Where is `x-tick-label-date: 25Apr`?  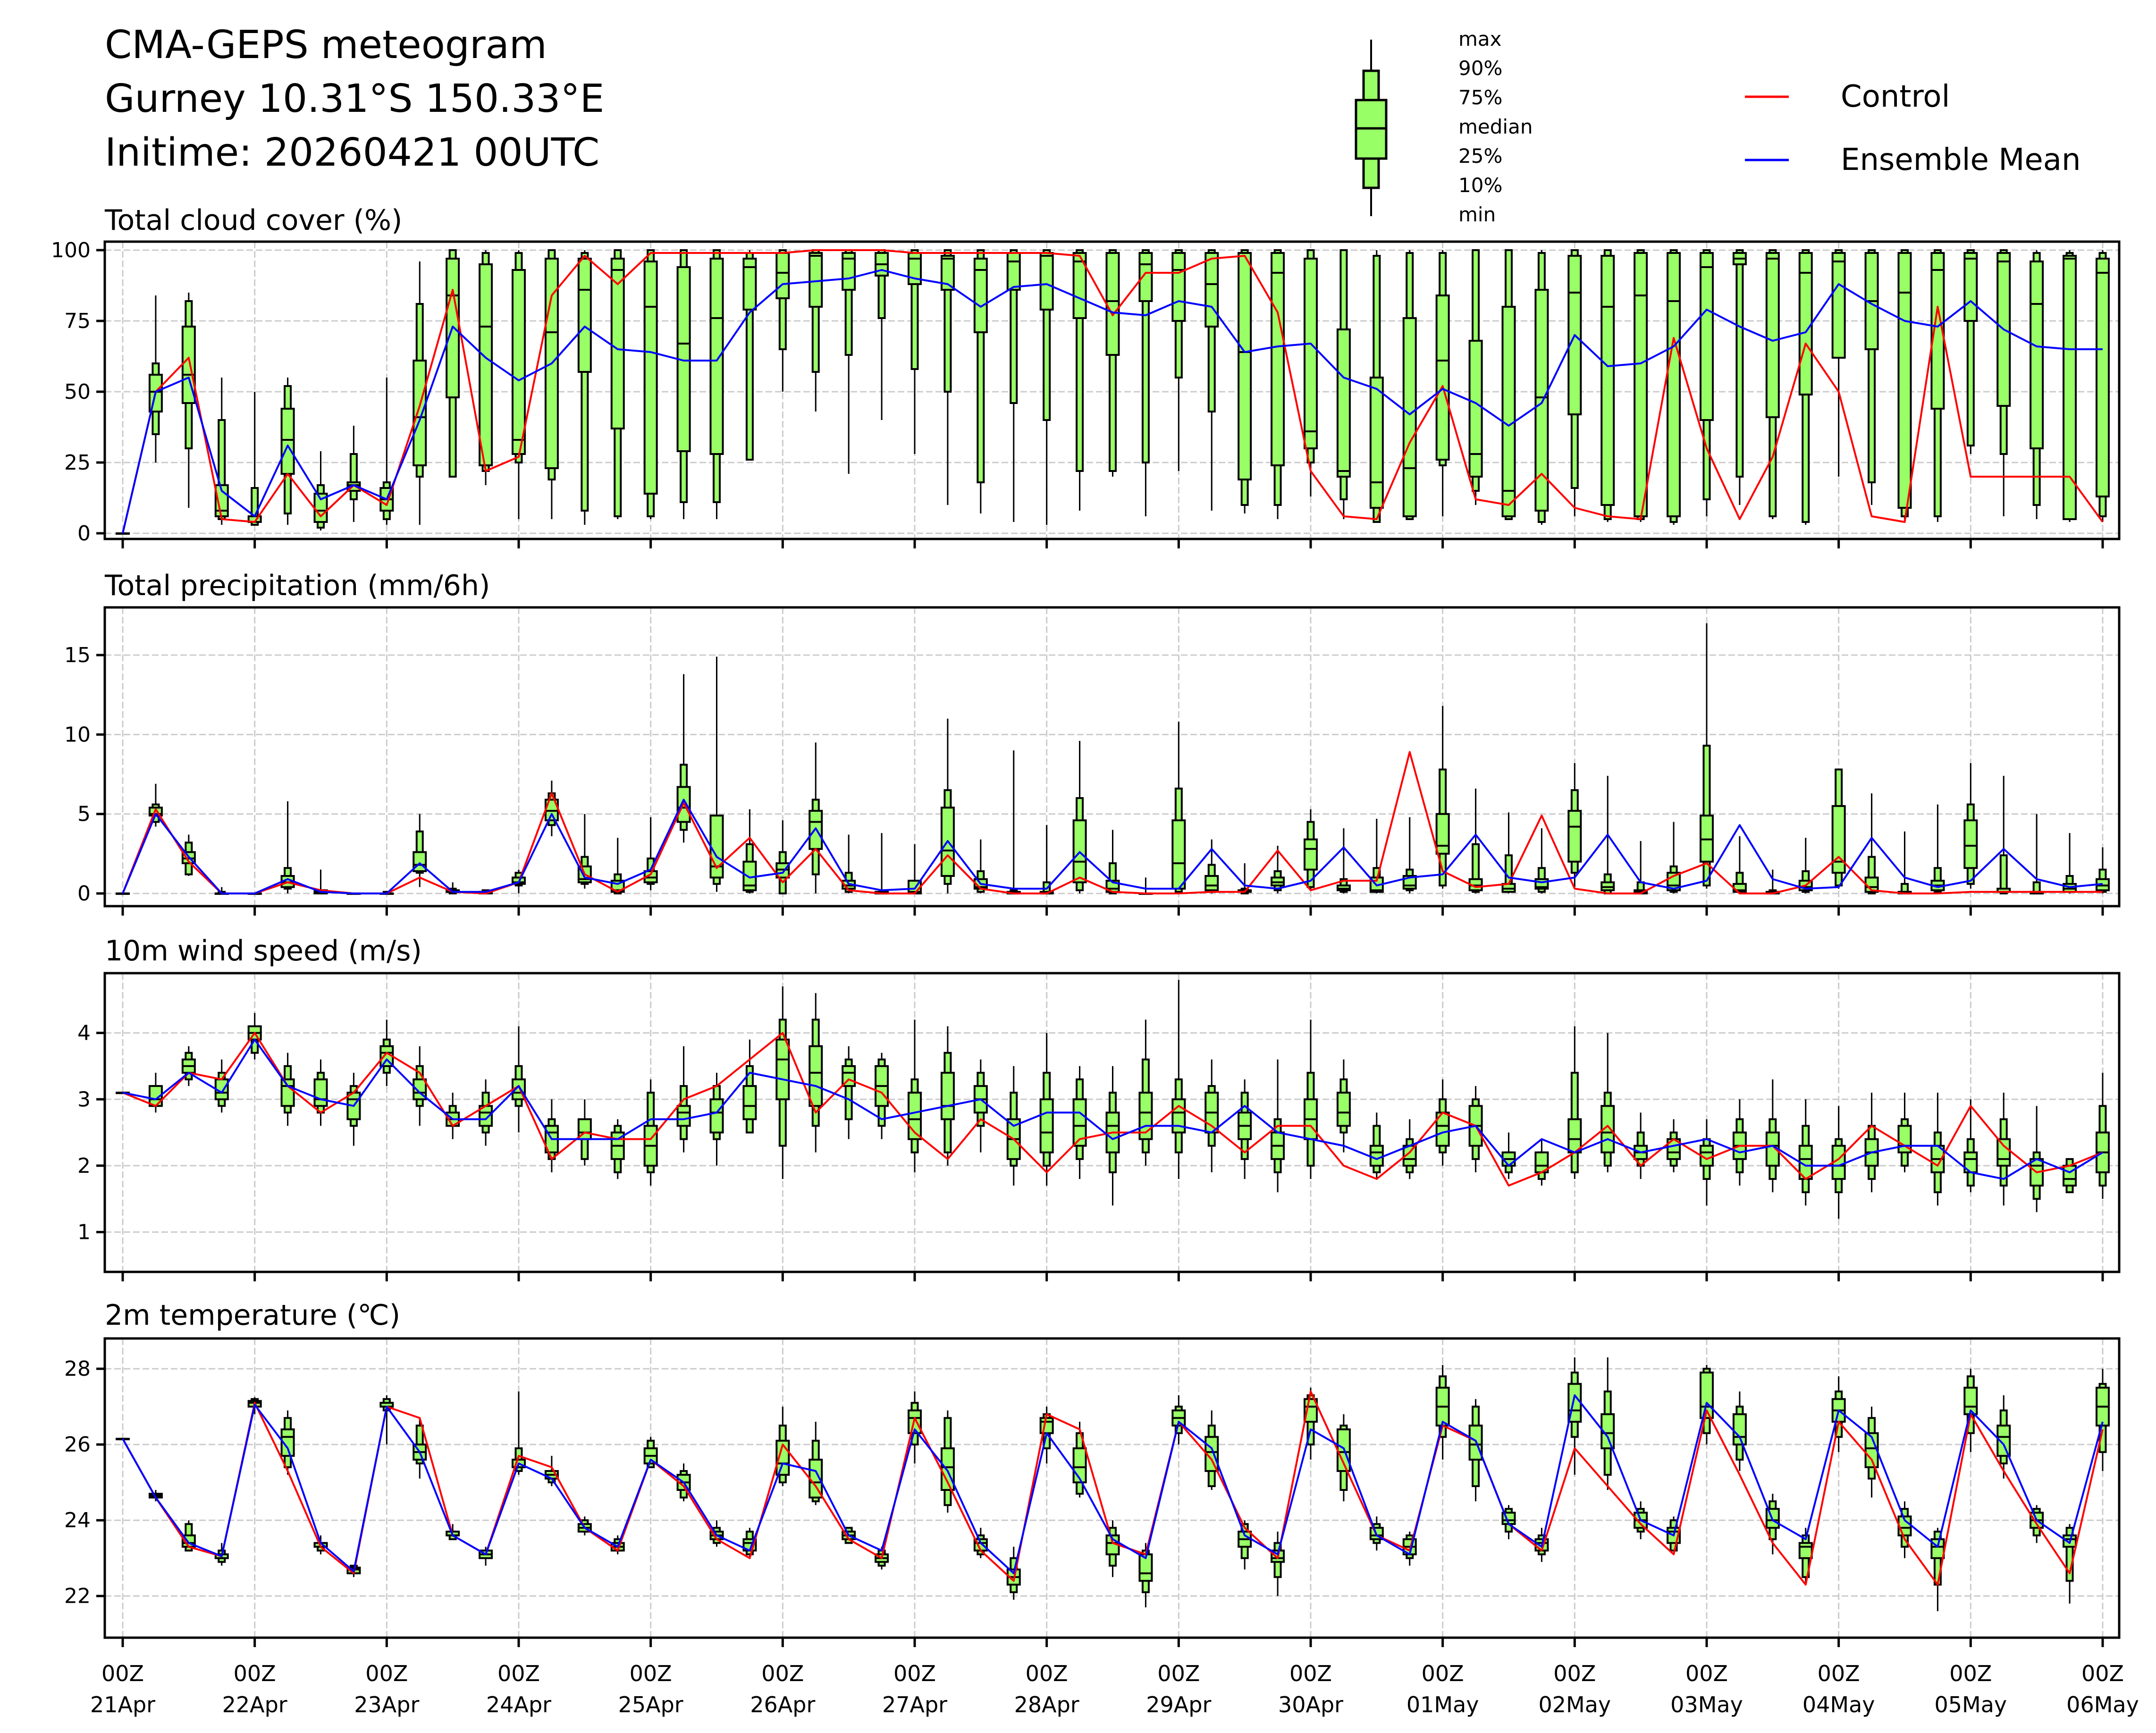
x-tick-label-date: 25Apr is located at coordinates (650, 1704).